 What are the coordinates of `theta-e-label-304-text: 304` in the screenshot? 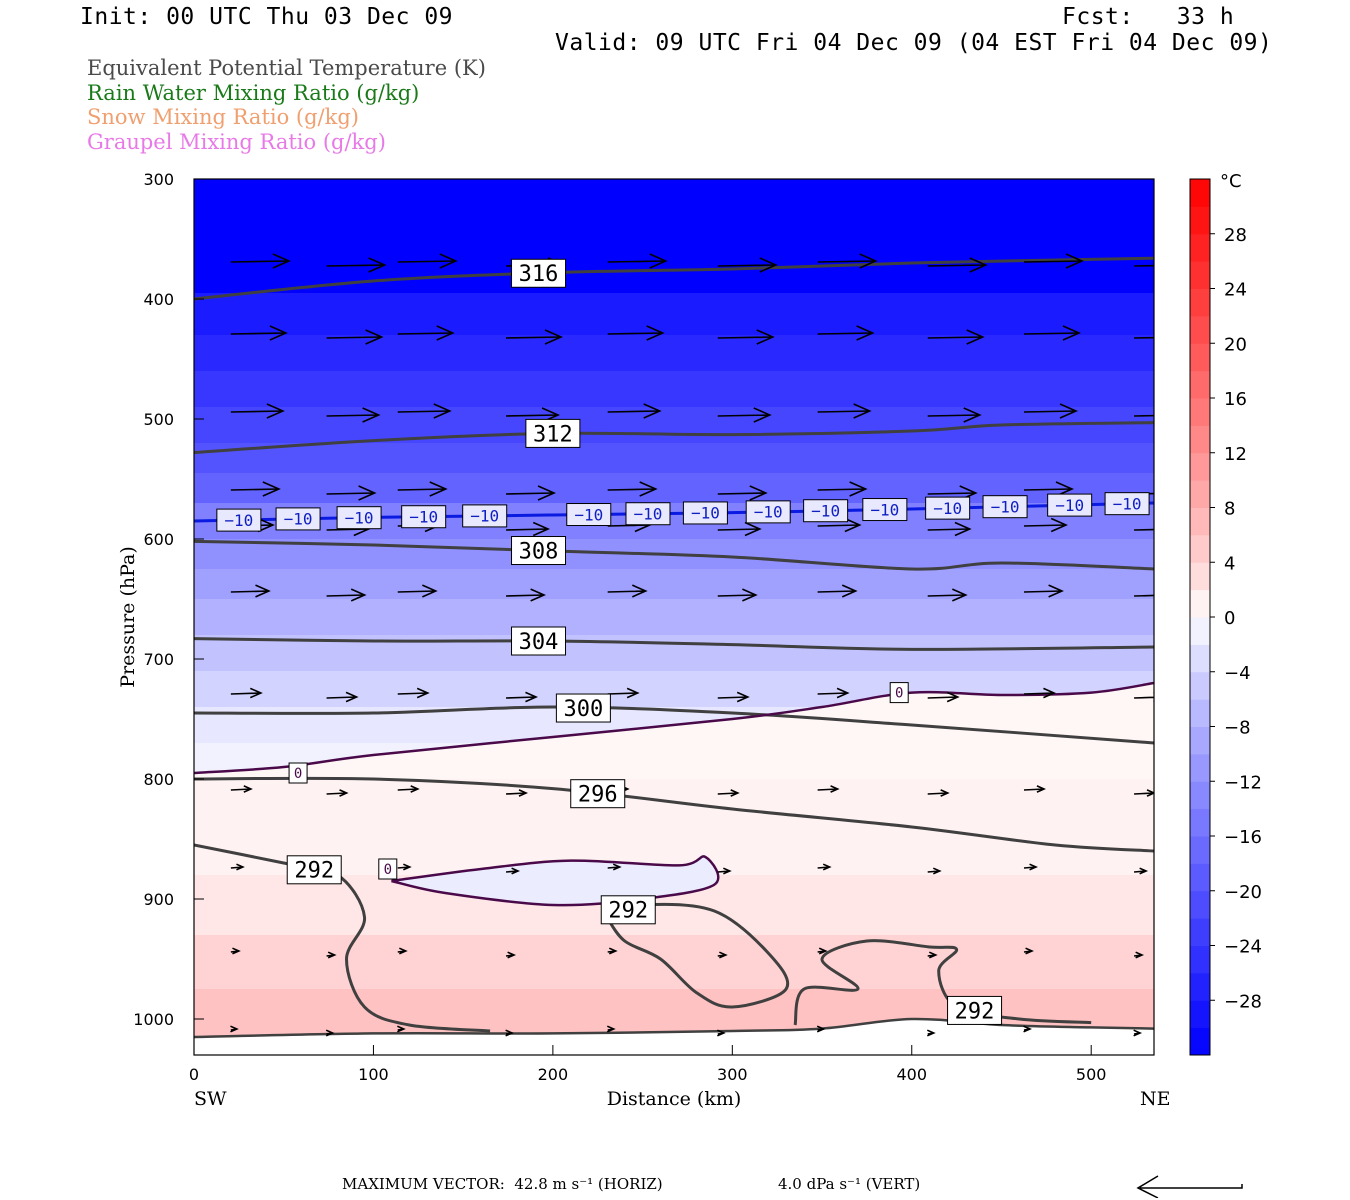 It's located at (539, 642).